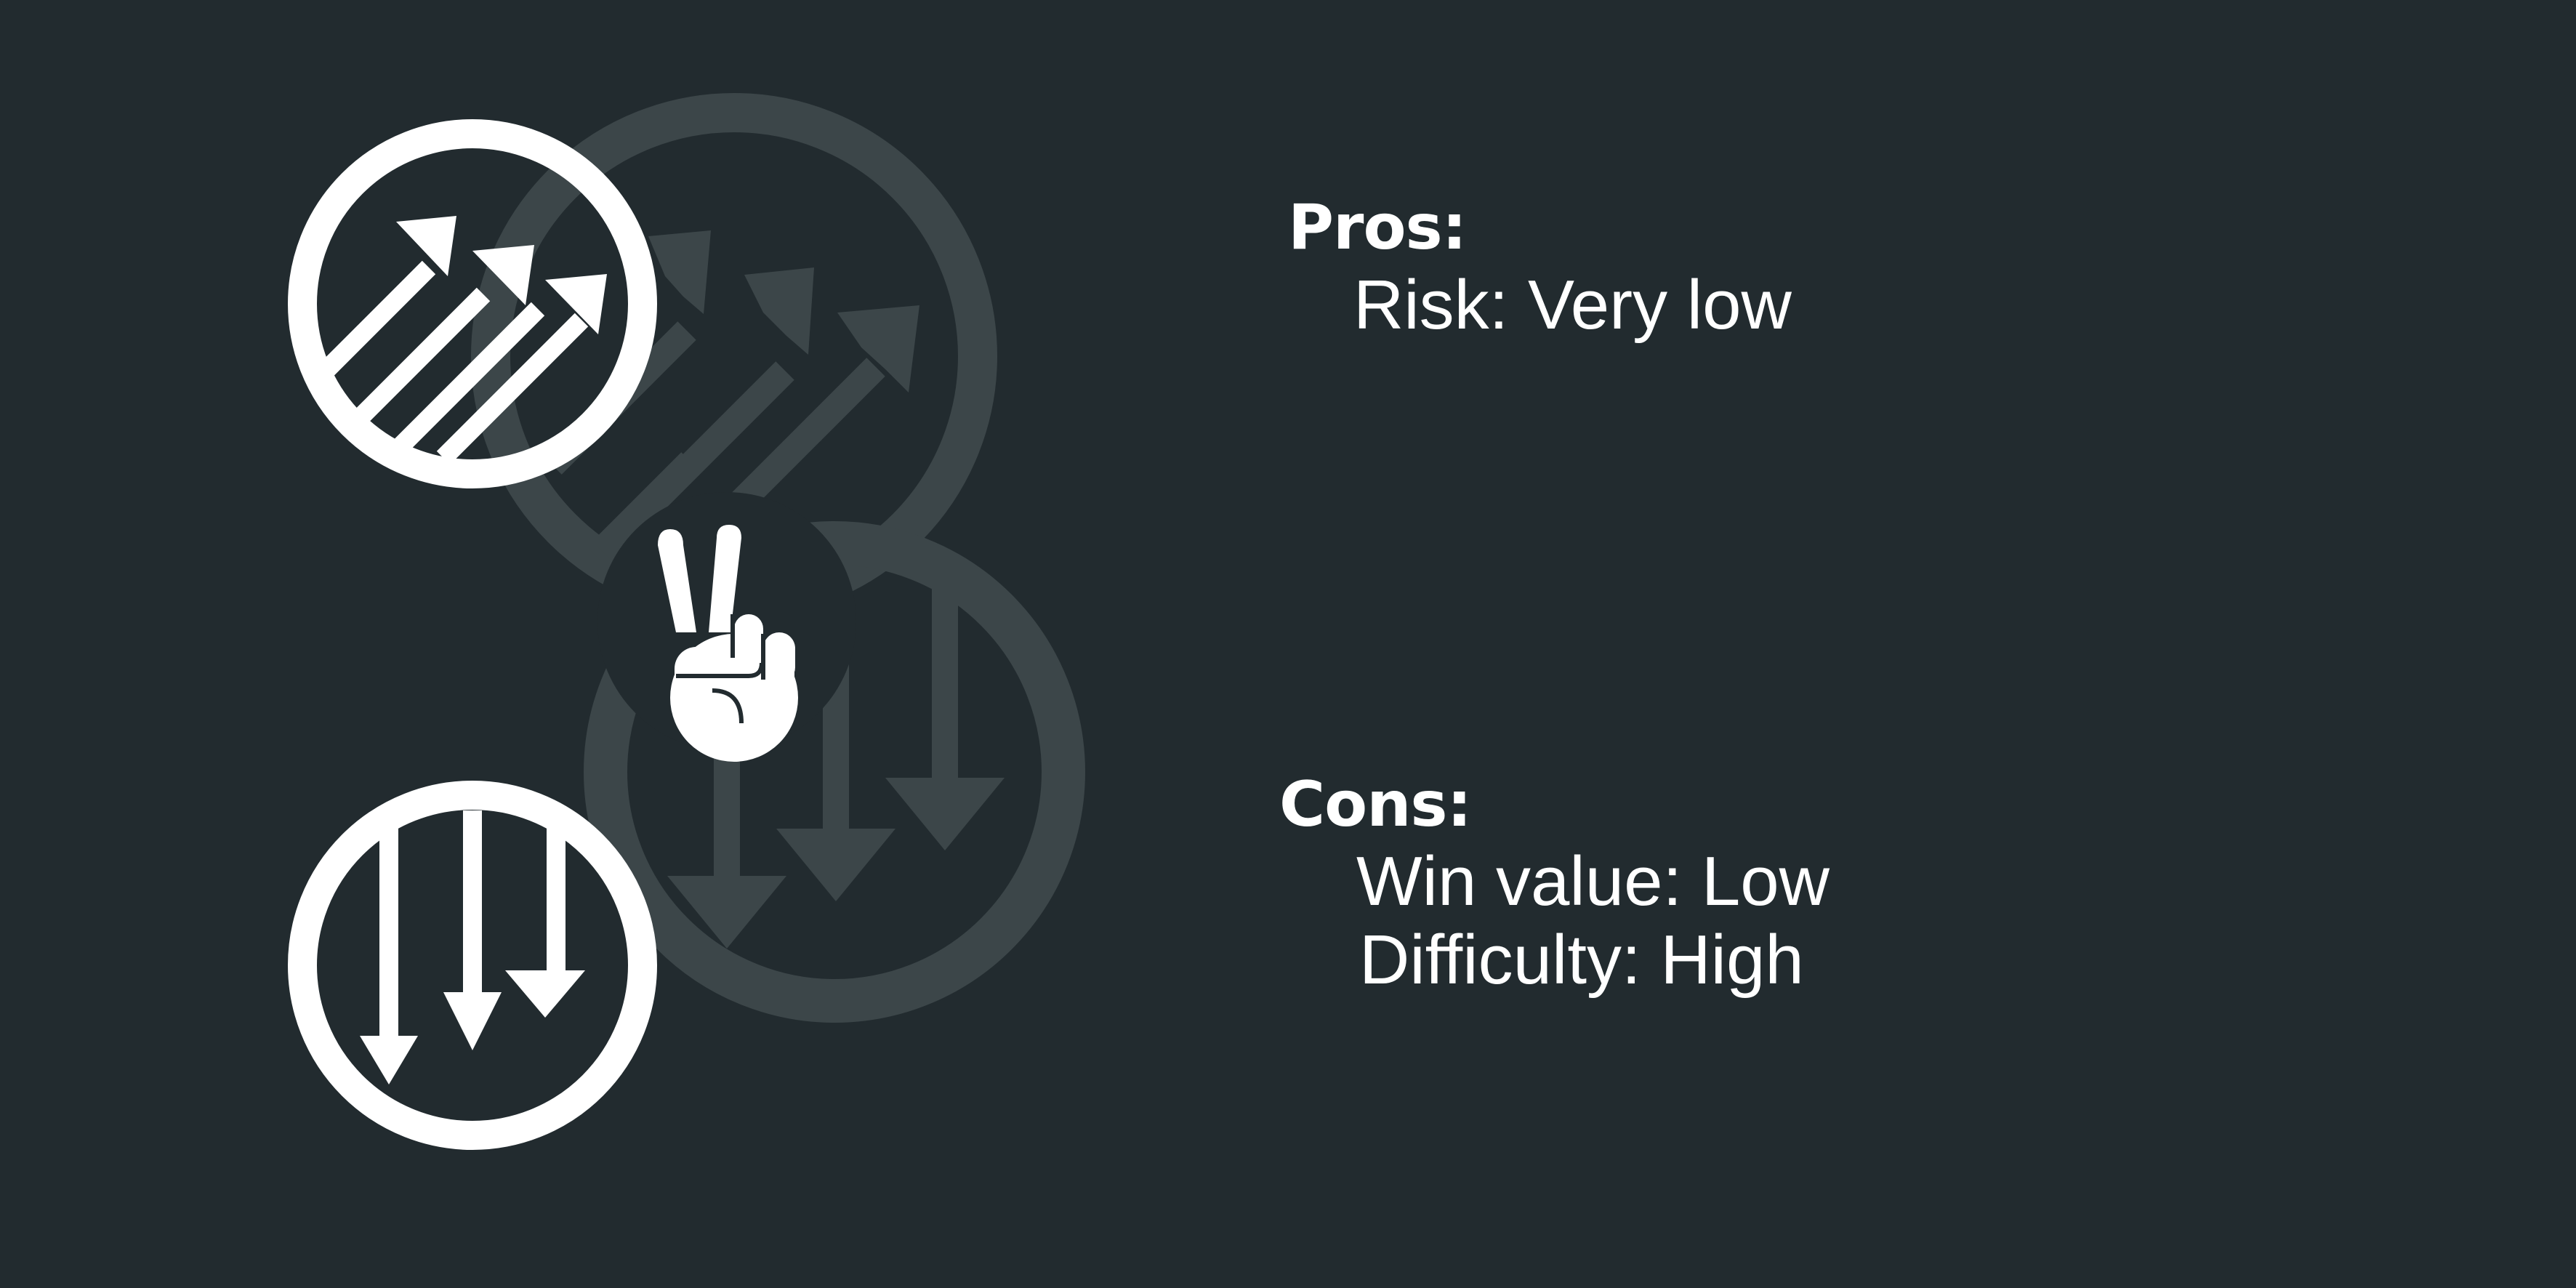 The width and height of the screenshot is (2576, 1288). I want to click on down-arrows-circle-icon, so click(472, 965).